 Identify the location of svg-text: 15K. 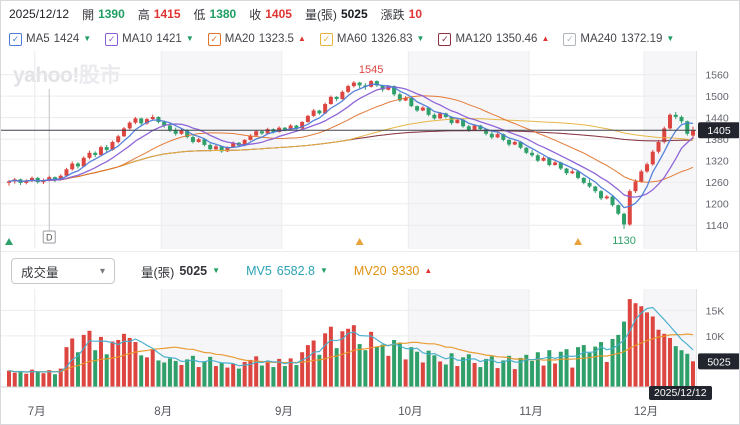
(715, 311).